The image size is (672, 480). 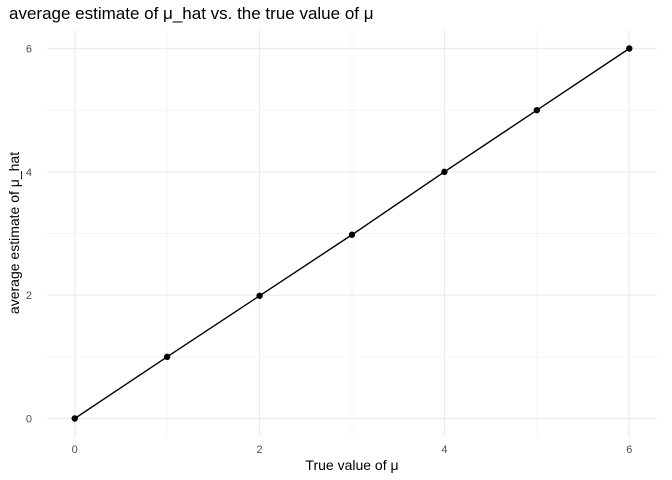 I want to click on x-tick-labels: 0 2 4 6, so click(x=352, y=450).